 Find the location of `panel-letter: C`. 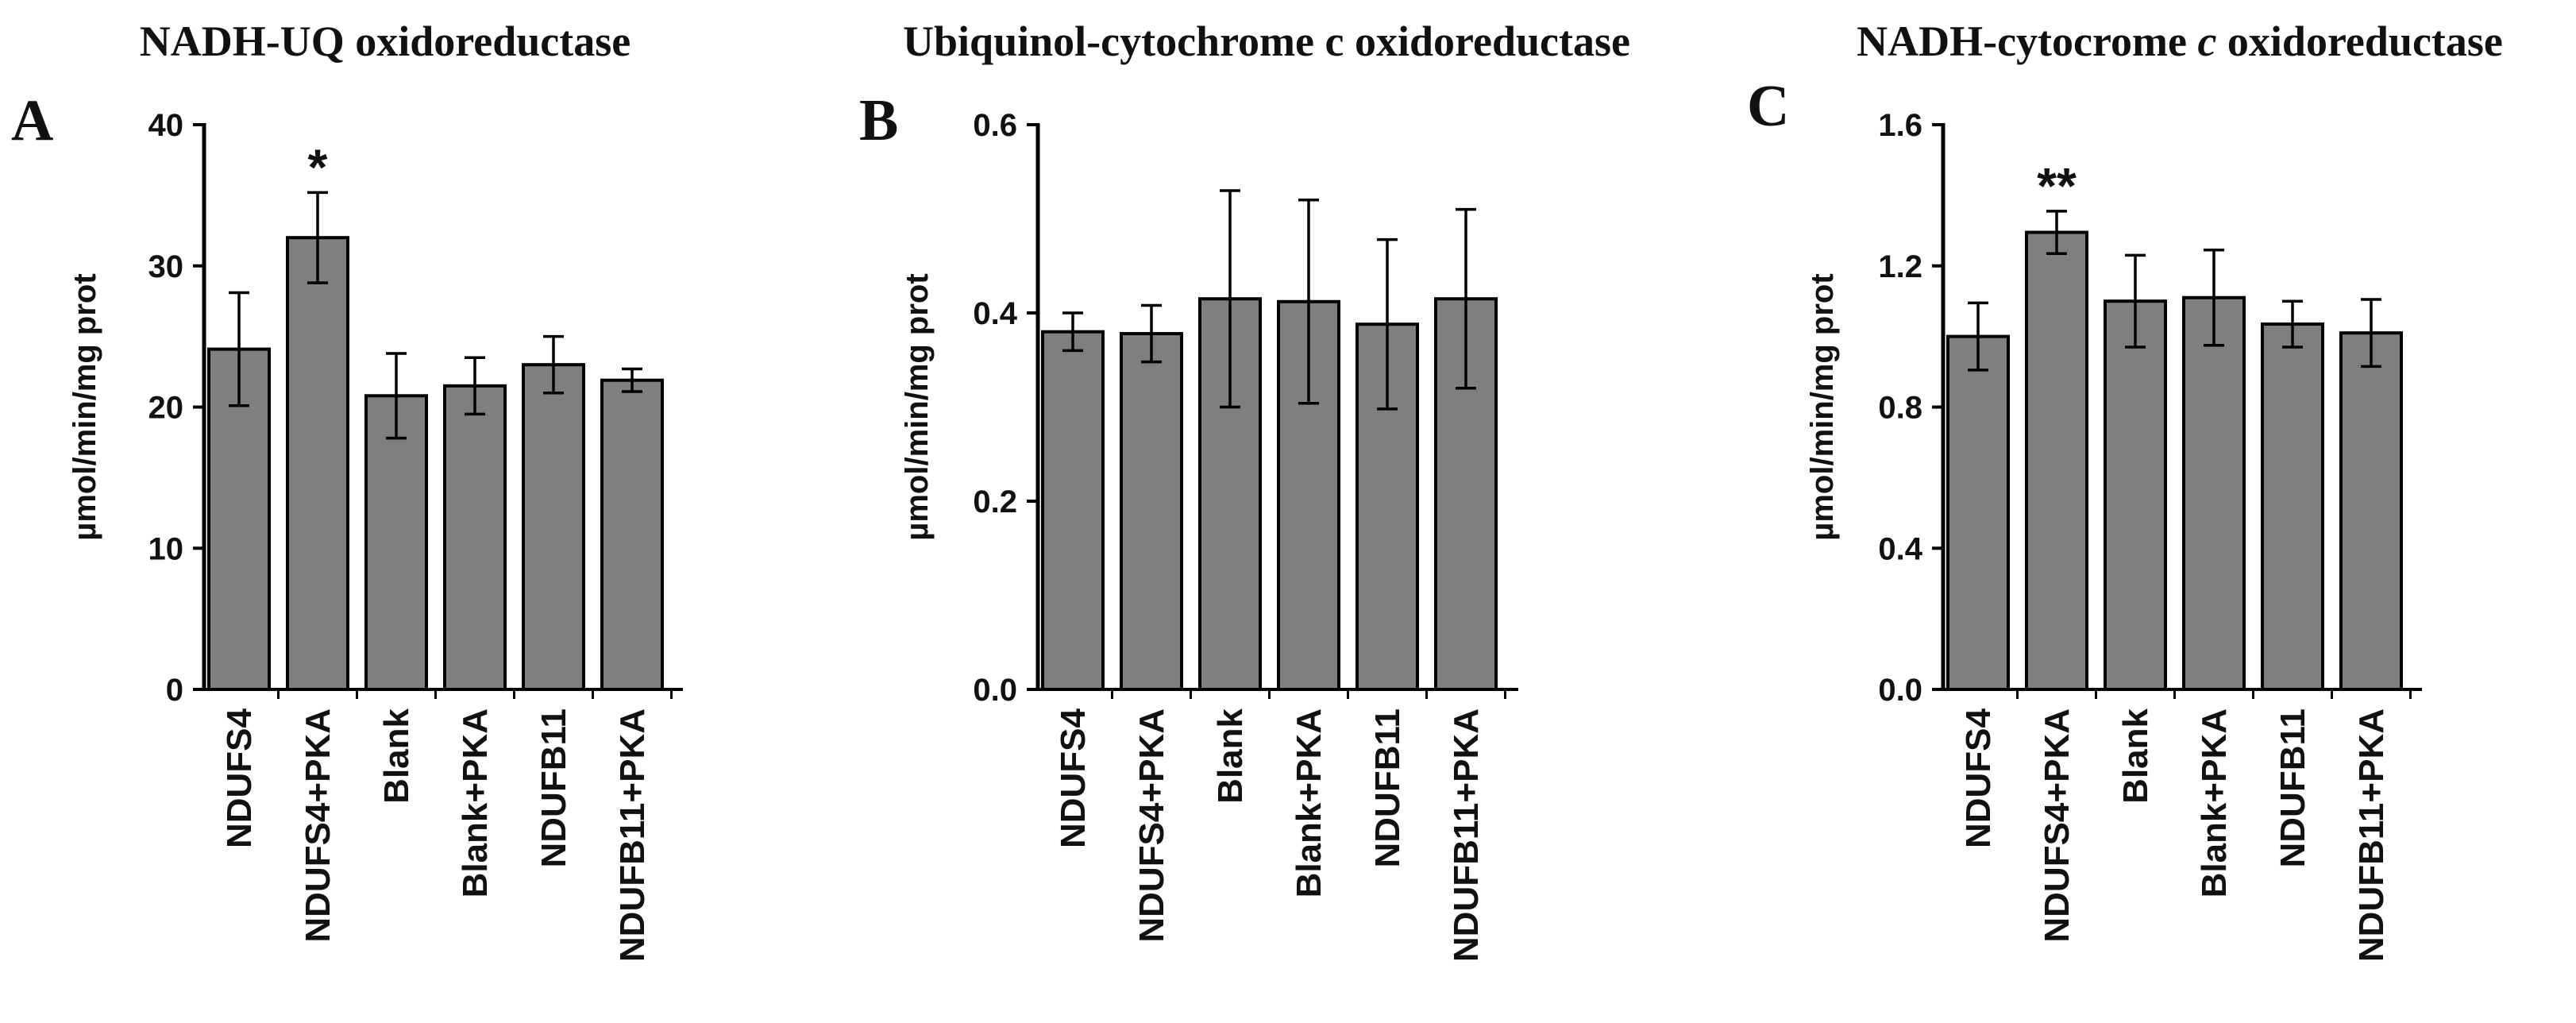

panel-letter: C is located at coordinates (1768, 106).